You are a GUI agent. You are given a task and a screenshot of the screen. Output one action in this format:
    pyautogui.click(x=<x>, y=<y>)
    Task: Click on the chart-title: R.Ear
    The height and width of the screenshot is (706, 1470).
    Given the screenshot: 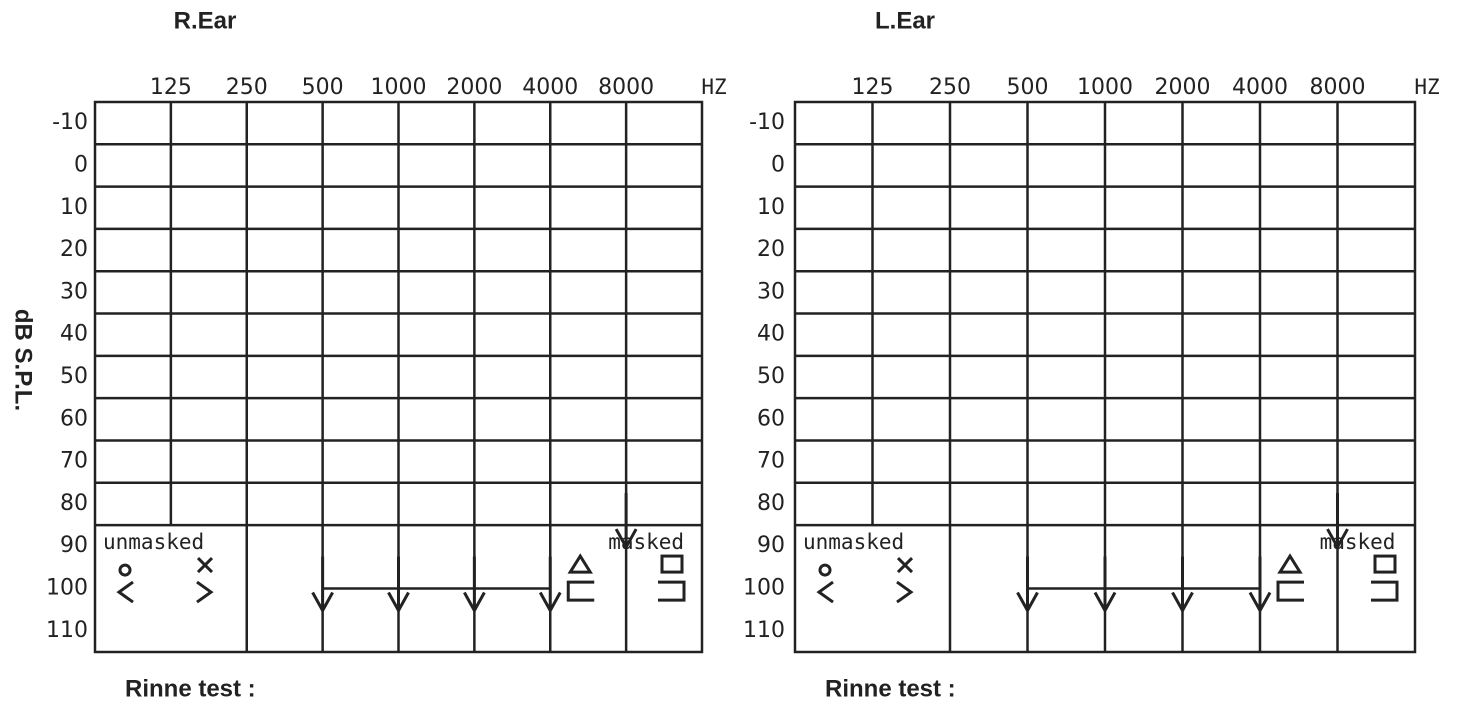 What is the action you would take?
    pyautogui.click(x=205, y=20)
    